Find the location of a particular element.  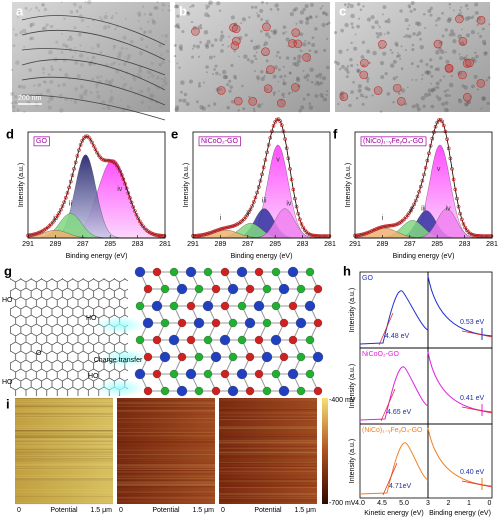

vbm-value: 0.41 eV is located at coordinates (472, 398).